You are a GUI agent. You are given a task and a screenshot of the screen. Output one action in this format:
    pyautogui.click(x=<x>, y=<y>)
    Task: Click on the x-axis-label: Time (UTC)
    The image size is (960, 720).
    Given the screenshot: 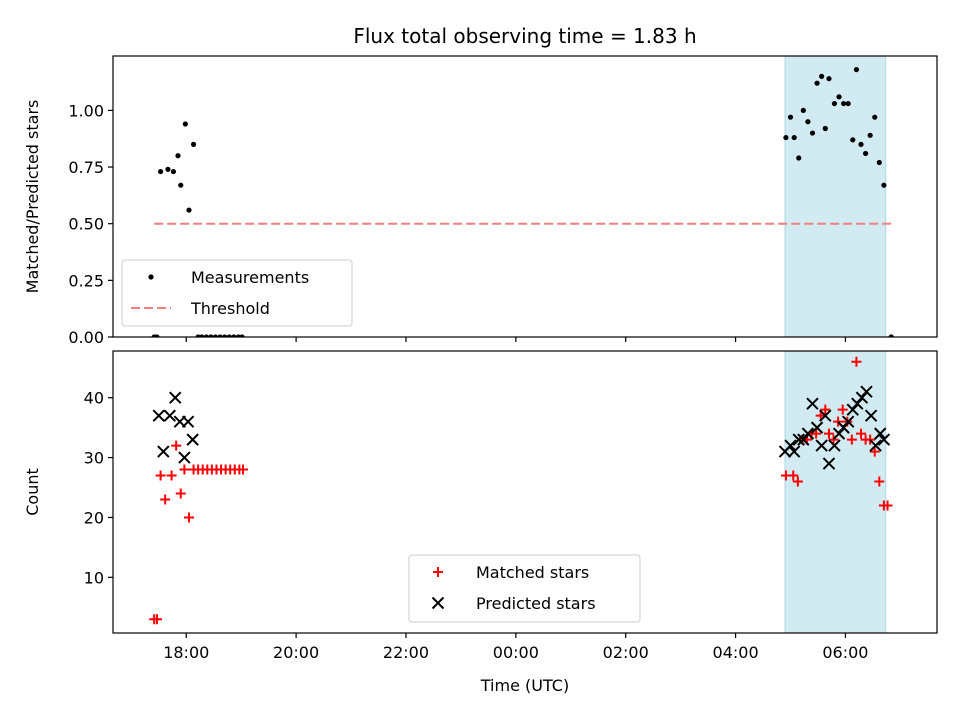 What is the action you would take?
    pyautogui.click(x=524, y=685)
    